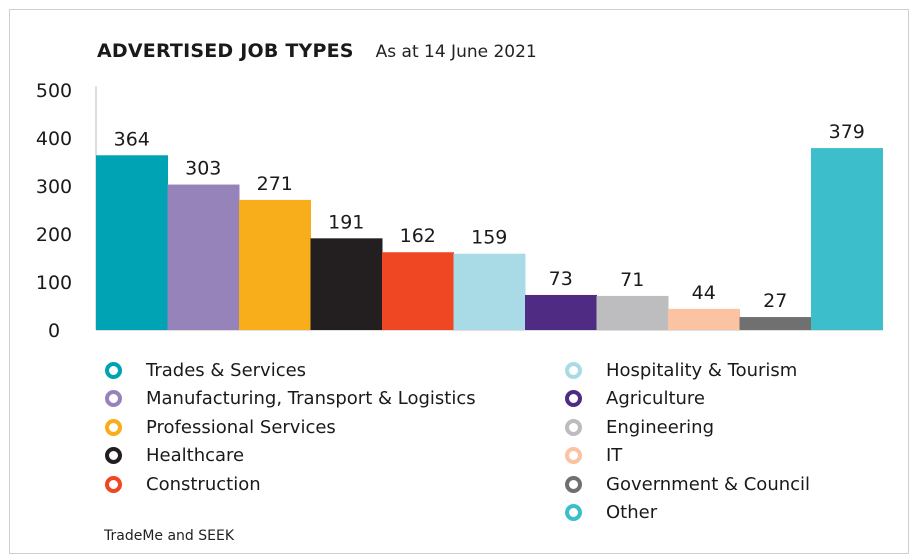 The height and width of the screenshot is (558, 915). Describe the element at coordinates (708, 484) in the screenshot. I see `legend-label: Government & Council` at that location.